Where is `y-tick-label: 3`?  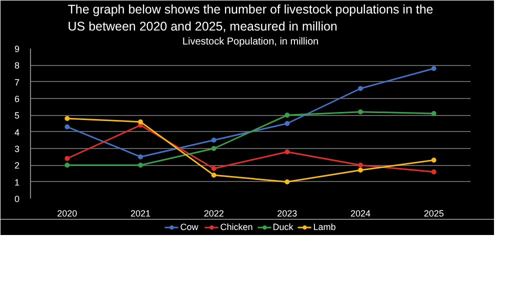 y-tick-label: 3 is located at coordinates (17, 149).